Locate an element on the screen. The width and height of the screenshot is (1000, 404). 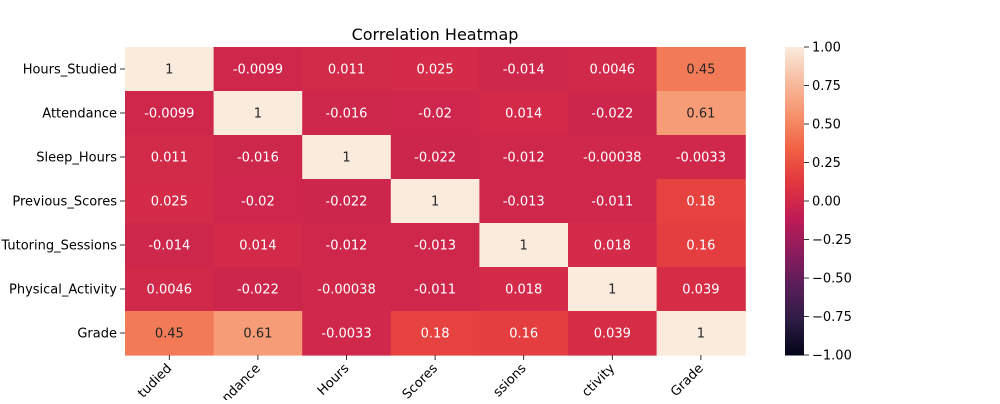
cell-value-label: 0.18 is located at coordinates (700, 202).